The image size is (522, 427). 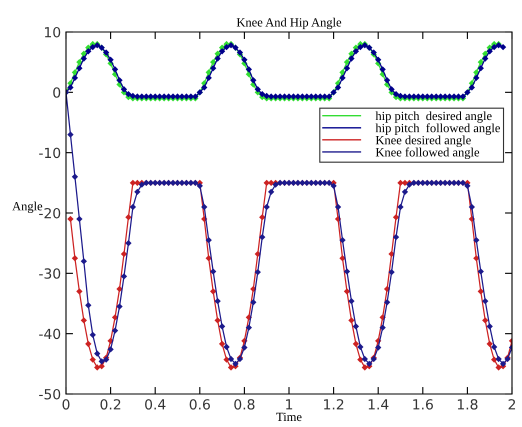 I want to click on x-tick-label: 1.2, so click(x=334, y=404).